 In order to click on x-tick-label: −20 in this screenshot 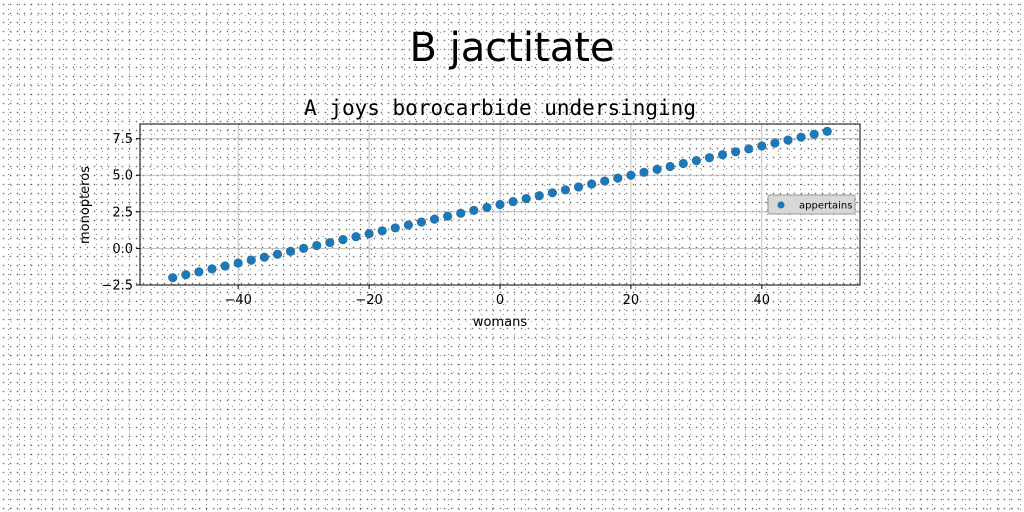, I will do `click(368, 300)`.